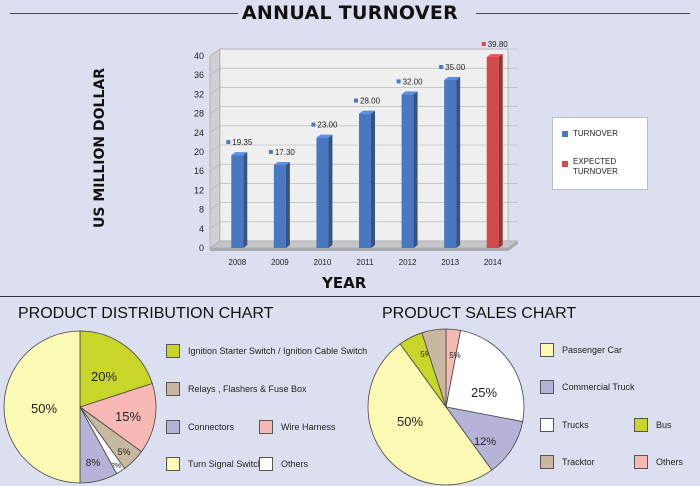 This screenshot has width=700, height=486. What do you see at coordinates (199, 75) in the screenshot?
I see `y-tick-label: 36` at bounding box center [199, 75].